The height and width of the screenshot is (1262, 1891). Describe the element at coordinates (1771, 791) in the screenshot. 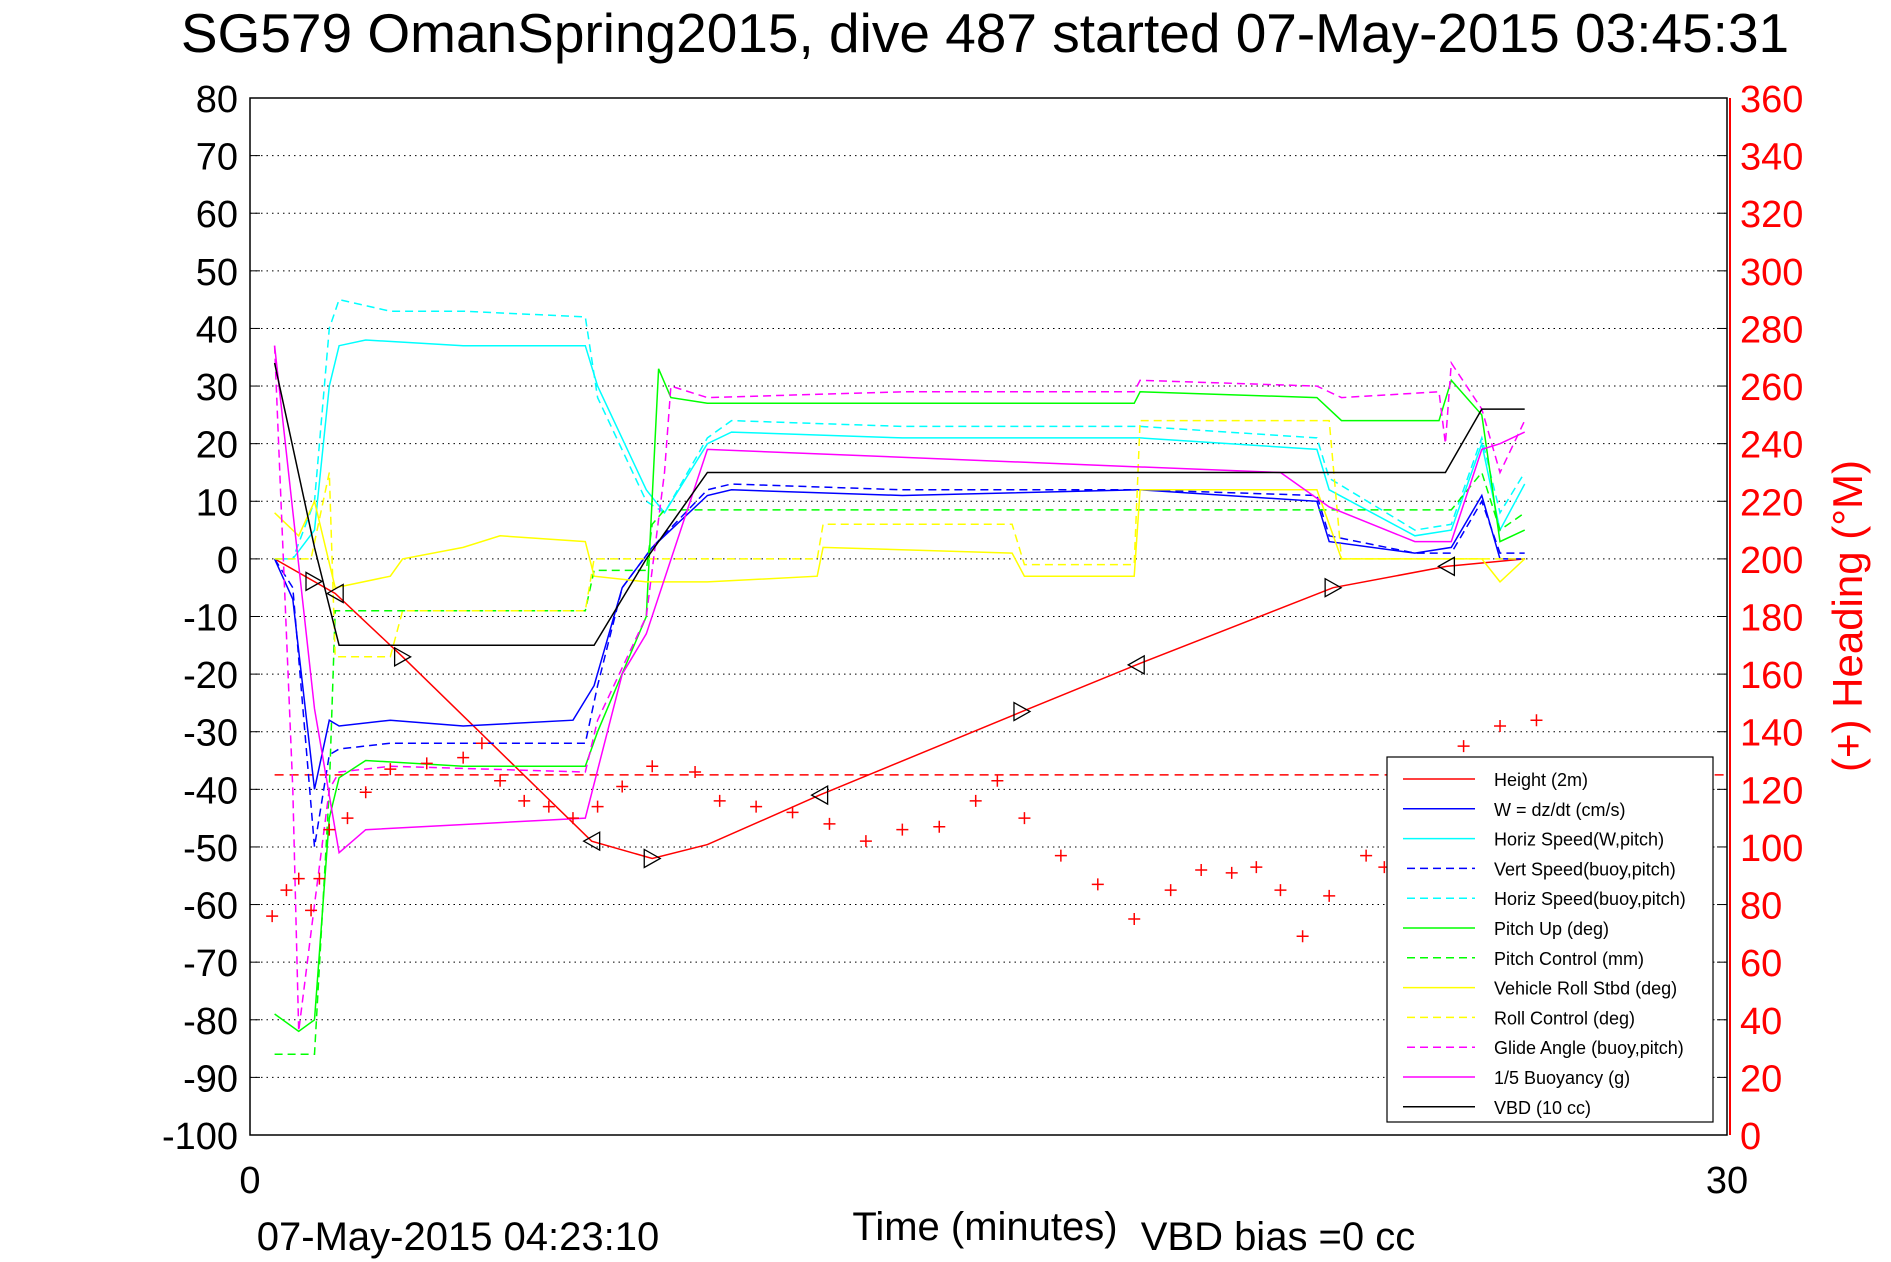

I see `y-tick-label-right: 120` at that location.